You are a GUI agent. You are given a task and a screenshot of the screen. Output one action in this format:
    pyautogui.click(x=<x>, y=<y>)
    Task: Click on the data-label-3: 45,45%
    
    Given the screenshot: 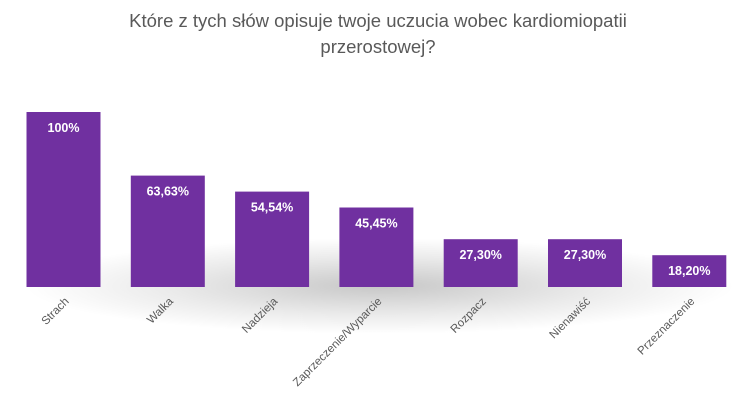 What is the action you would take?
    pyautogui.click(x=376, y=224)
    